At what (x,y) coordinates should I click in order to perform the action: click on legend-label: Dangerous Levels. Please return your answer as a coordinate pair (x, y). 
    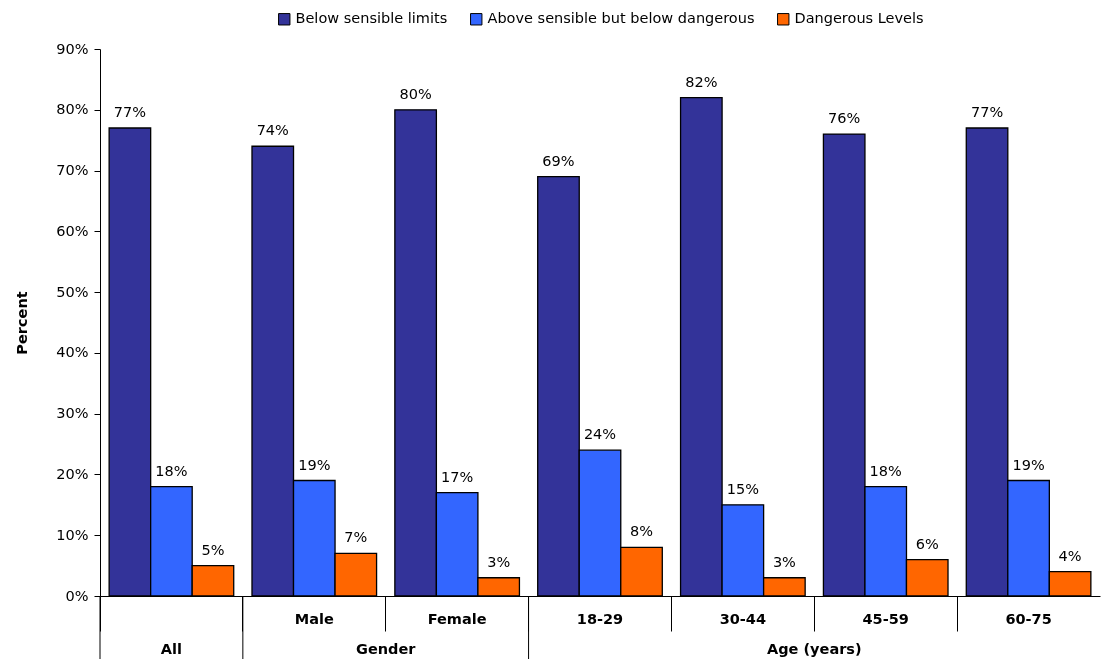
    Looking at the image, I should click on (859, 18).